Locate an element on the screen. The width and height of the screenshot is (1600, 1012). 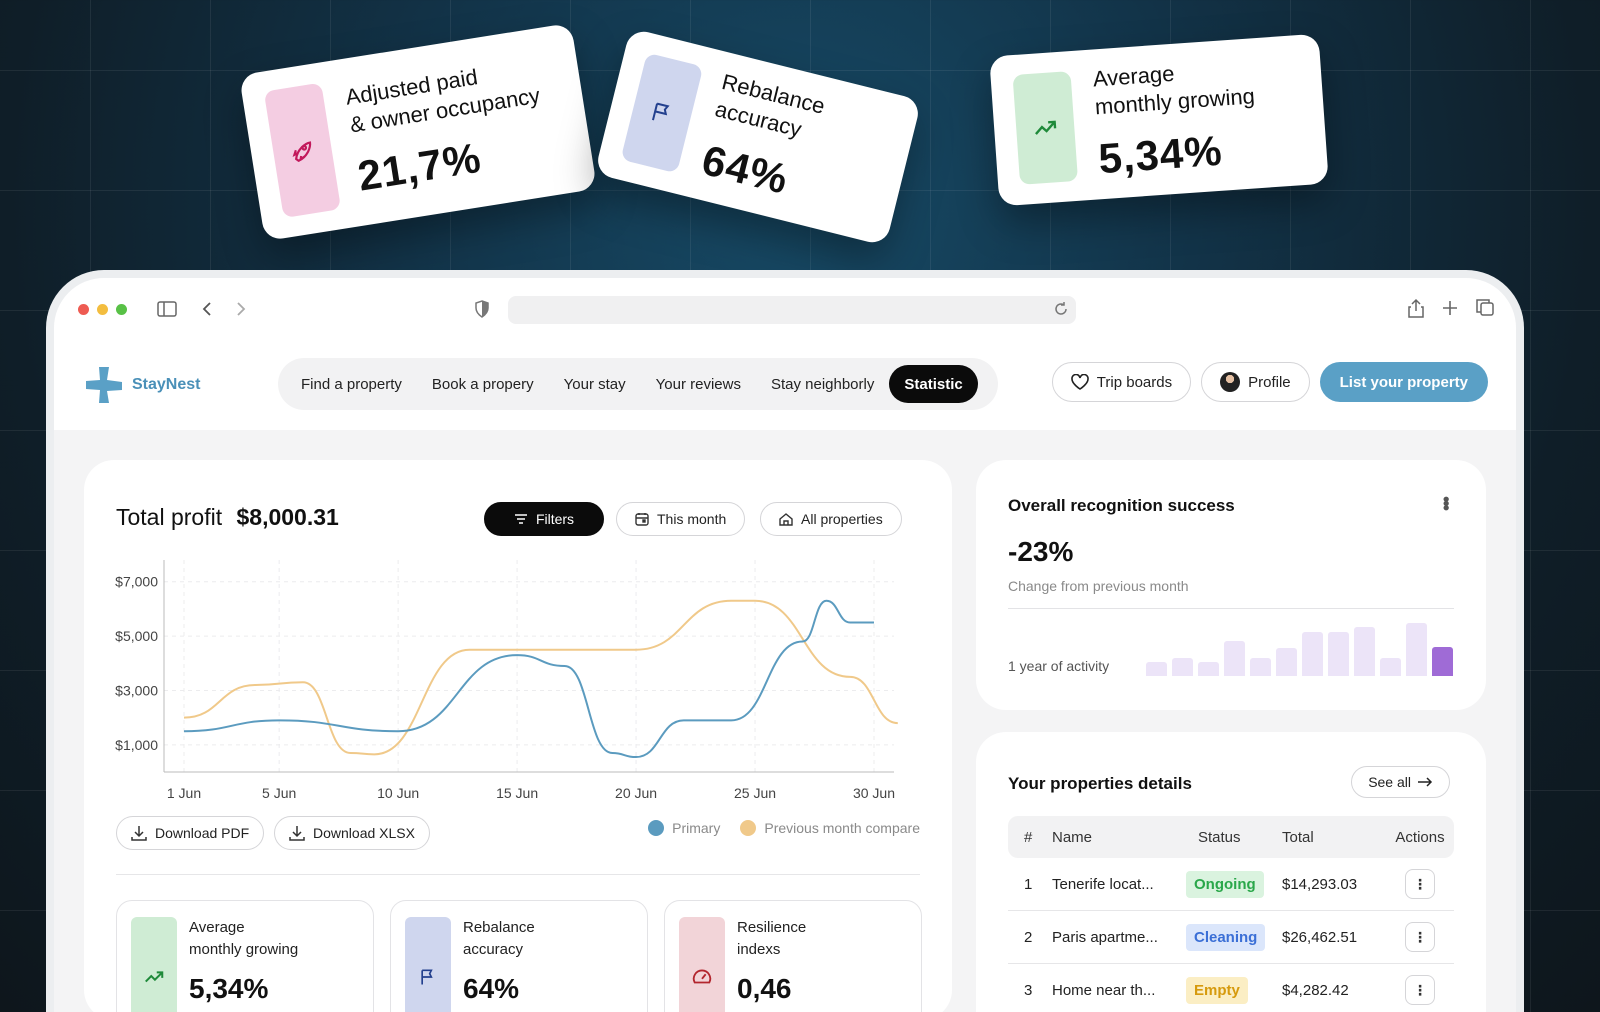
x-tick-label: 25 Jun is located at coordinates (755, 792).